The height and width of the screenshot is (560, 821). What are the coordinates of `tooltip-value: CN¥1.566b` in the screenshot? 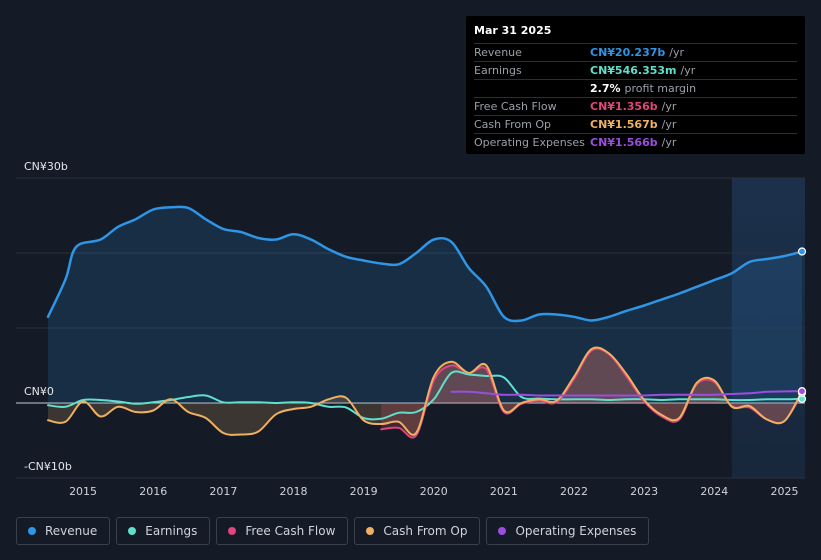 It's located at (624, 142).